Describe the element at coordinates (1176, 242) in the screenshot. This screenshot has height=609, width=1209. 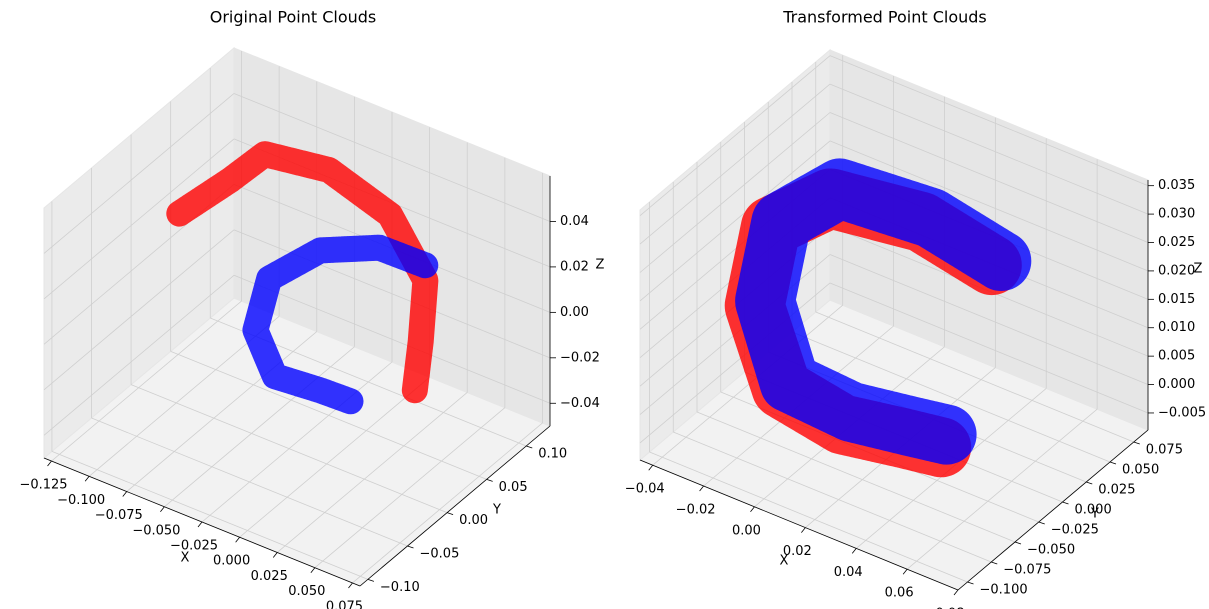
I see `z-tick-label: 0.025` at that location.